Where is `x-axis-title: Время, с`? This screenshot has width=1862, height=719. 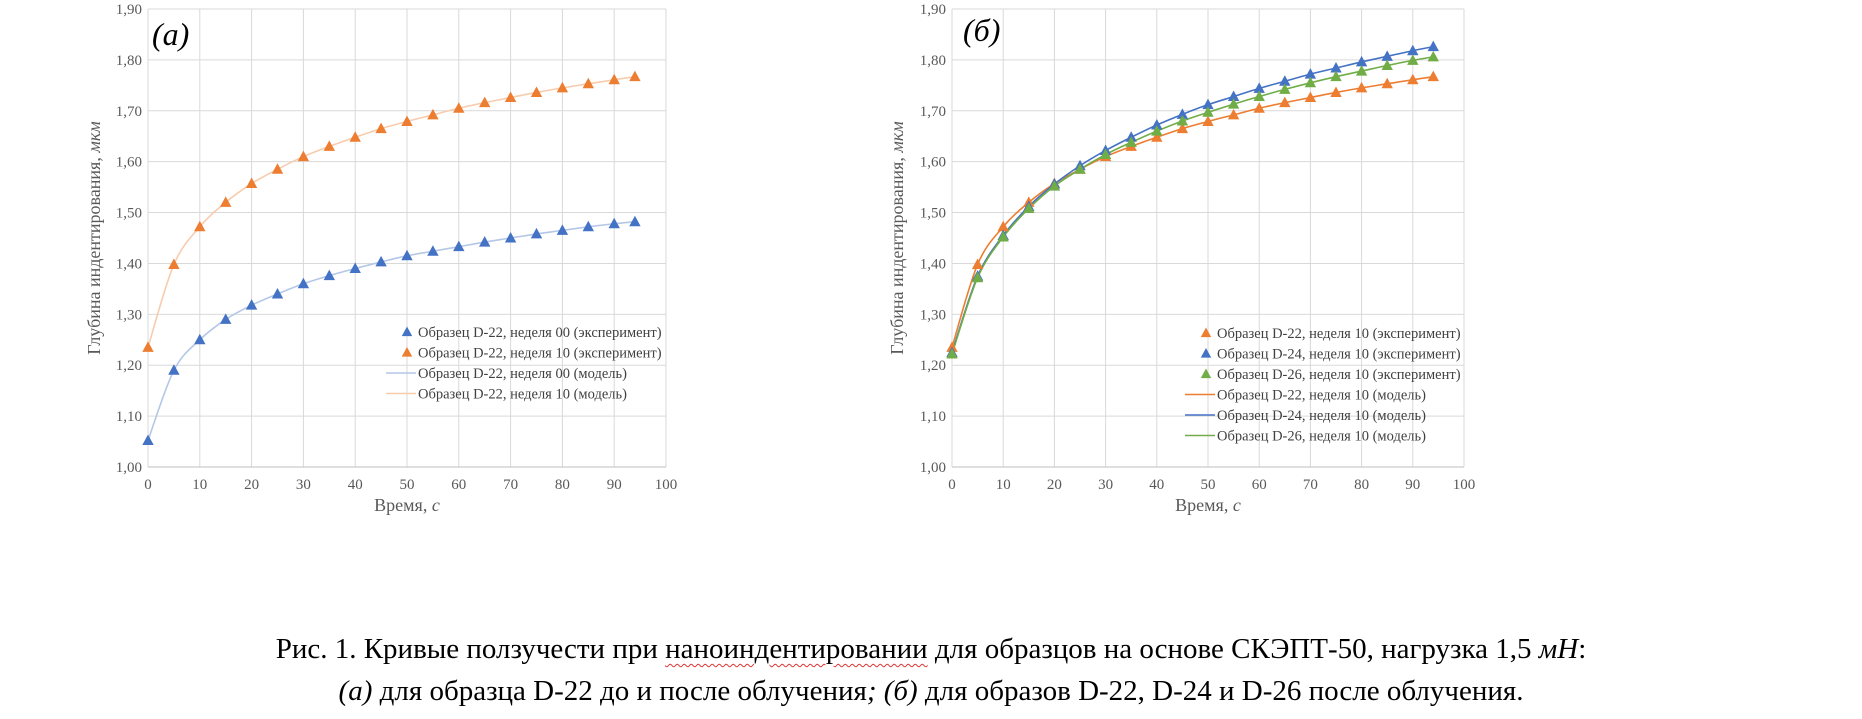 x-axis-title: Время, с is located at coordinates (1208, 505).